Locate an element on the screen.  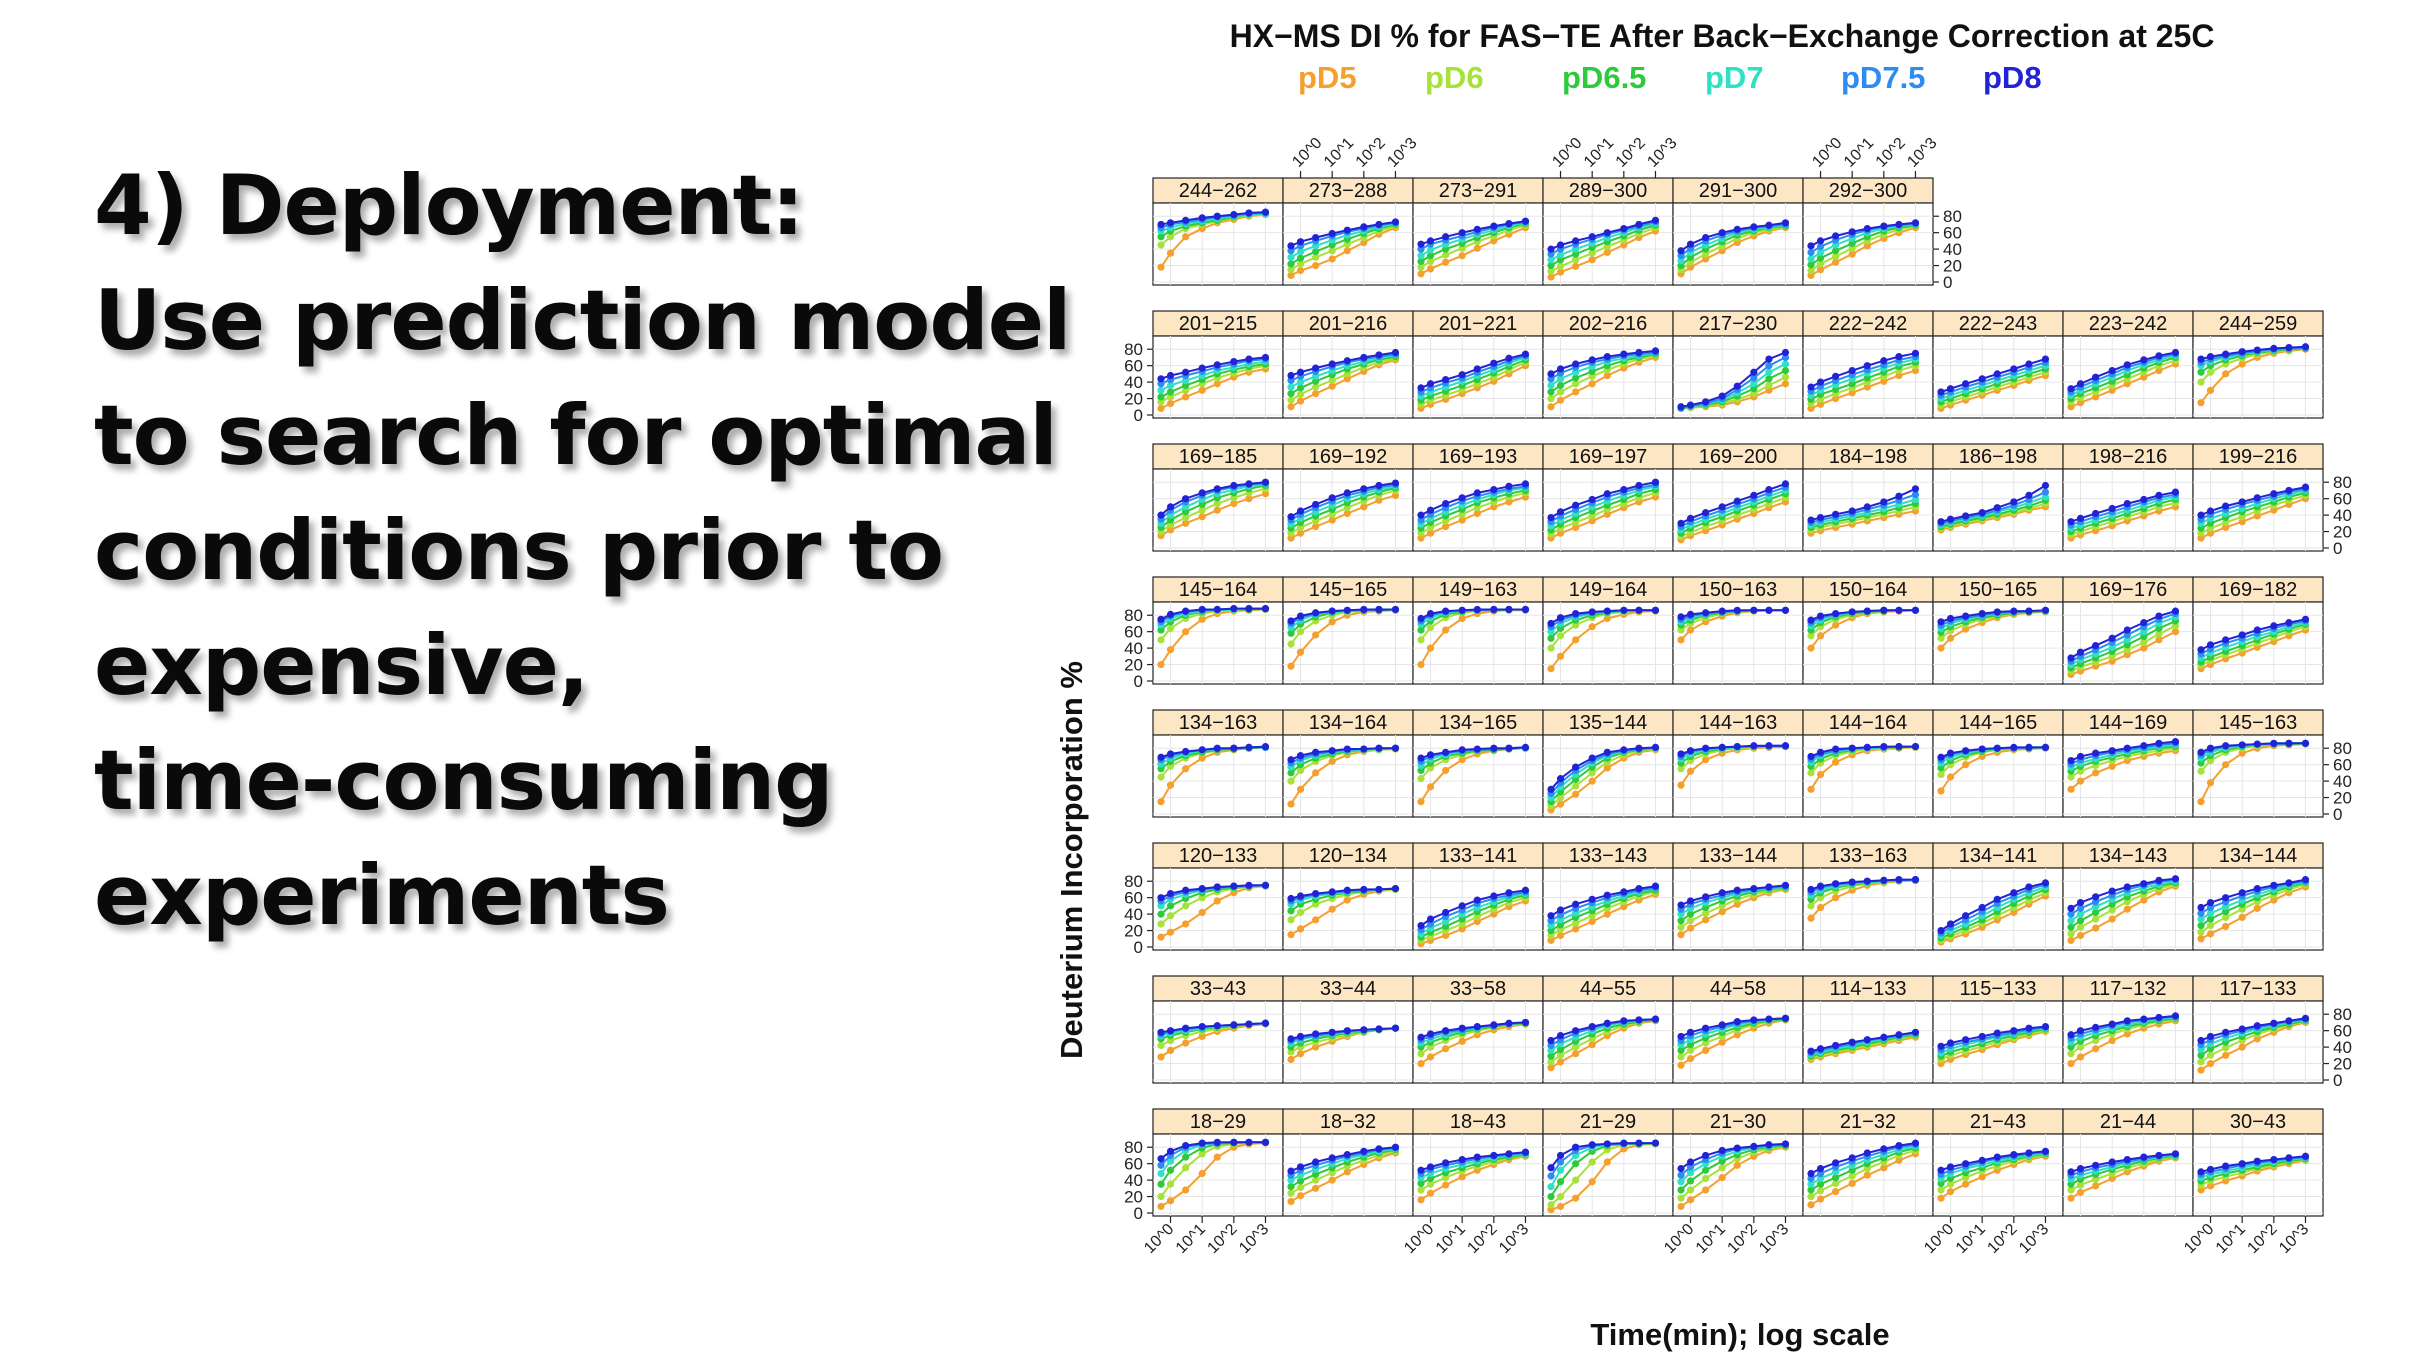
panel-21−44: 21−44 is located at coordinates (2128, 1162).